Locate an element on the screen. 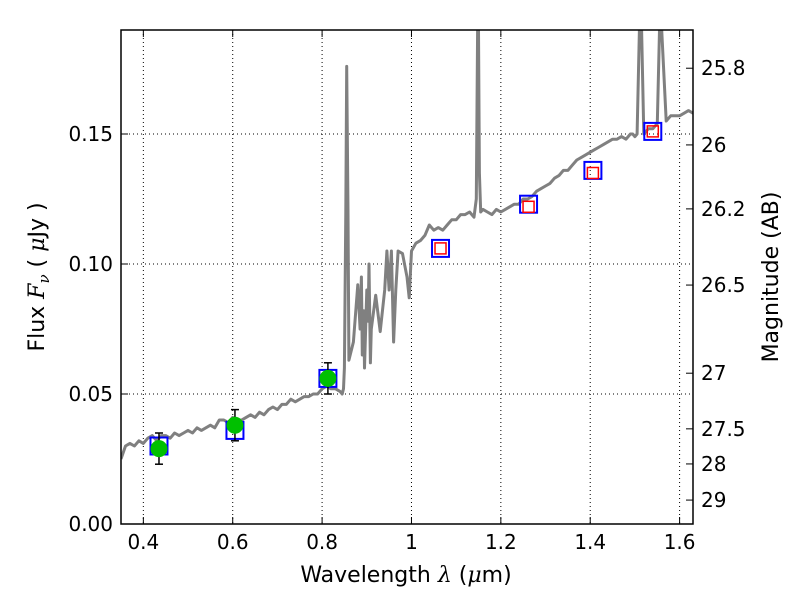 Image resolution: width=800 pixels, height=600 pixels. y-tick-label: 0.00 is located at coordinates (90, 524).